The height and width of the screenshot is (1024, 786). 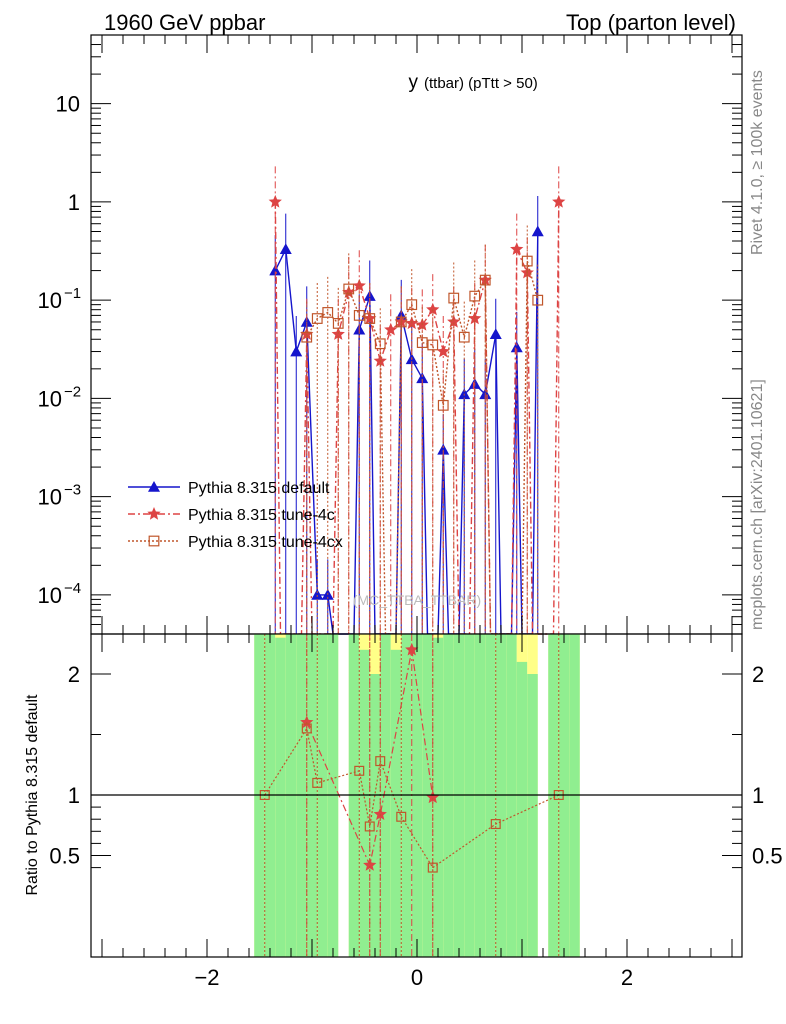 I want to click on main-ytick-label-0: 10, so click(x=68, y=104).